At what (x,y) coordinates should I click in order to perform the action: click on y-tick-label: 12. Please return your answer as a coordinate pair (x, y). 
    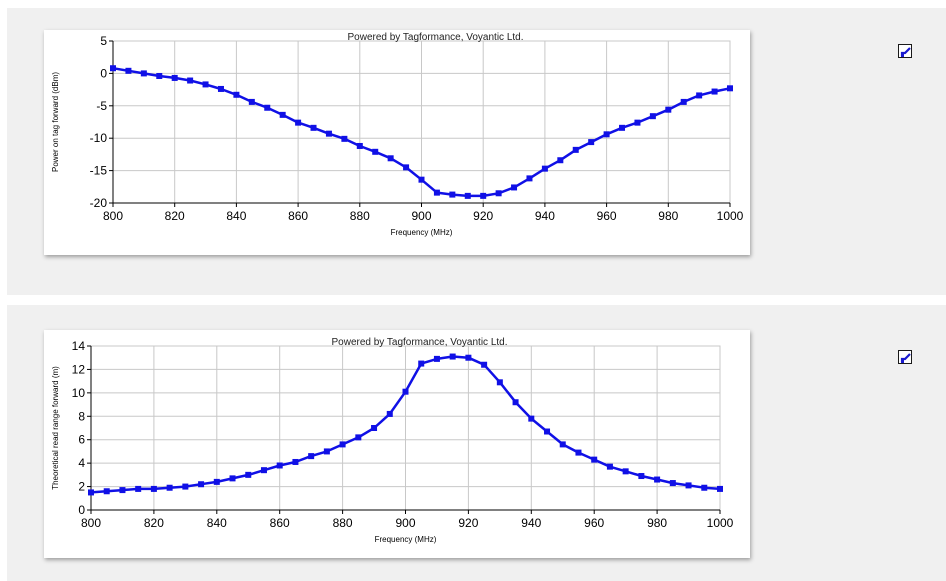
    Looking at the image, I should click on (79, 369).